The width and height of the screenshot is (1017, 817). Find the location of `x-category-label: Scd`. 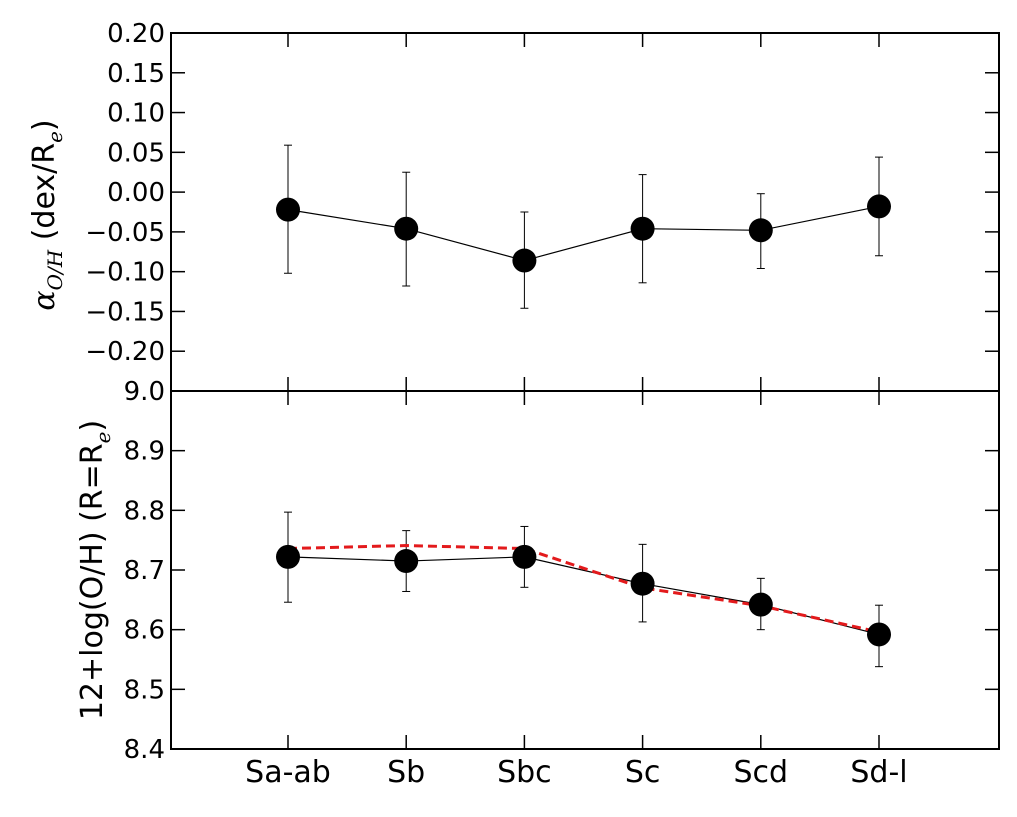

x-category-label: Scd is located at coordinates (761, 772).